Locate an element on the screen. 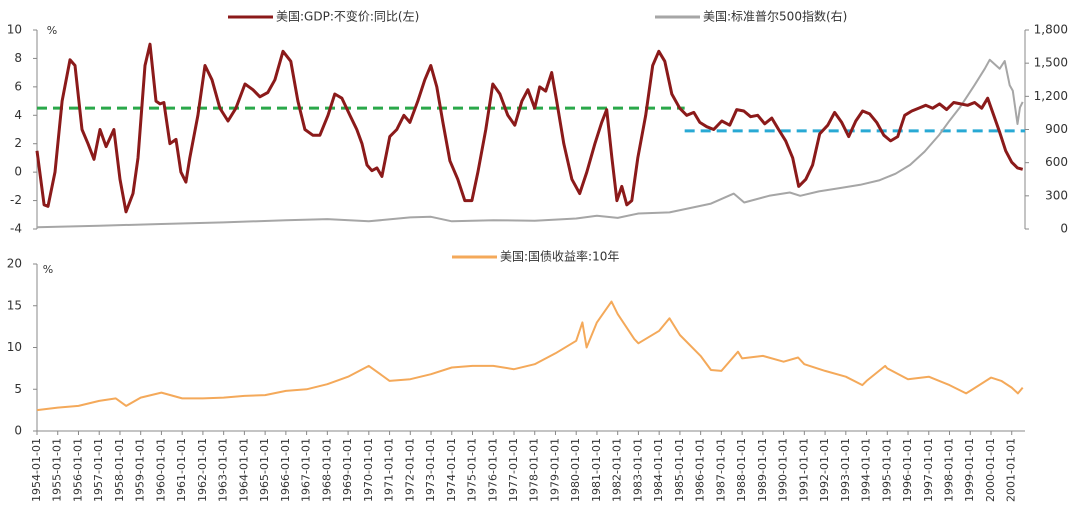  x-tick-label: 1970-01-01 is located at coordinates (368, 470).